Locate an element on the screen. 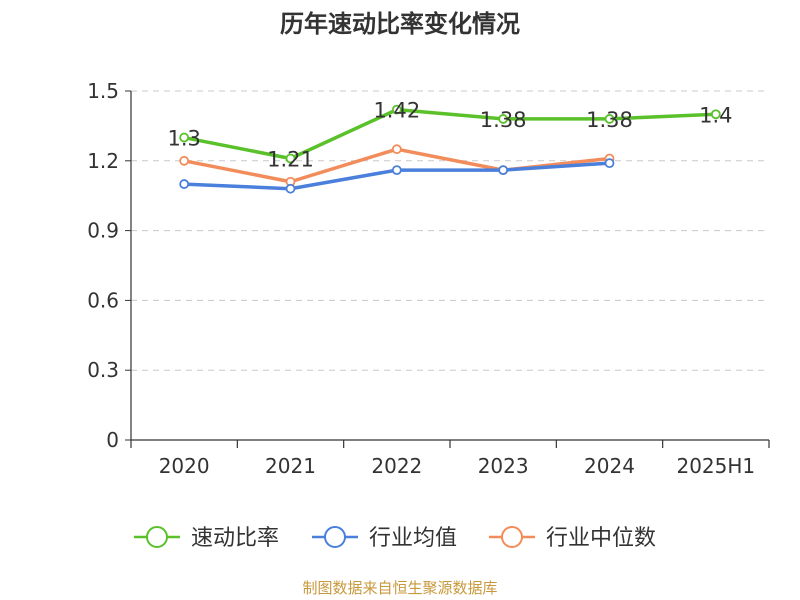 The image size is (800, 600). y-tick-label: 1.2 is located at coordinates (103, 161).